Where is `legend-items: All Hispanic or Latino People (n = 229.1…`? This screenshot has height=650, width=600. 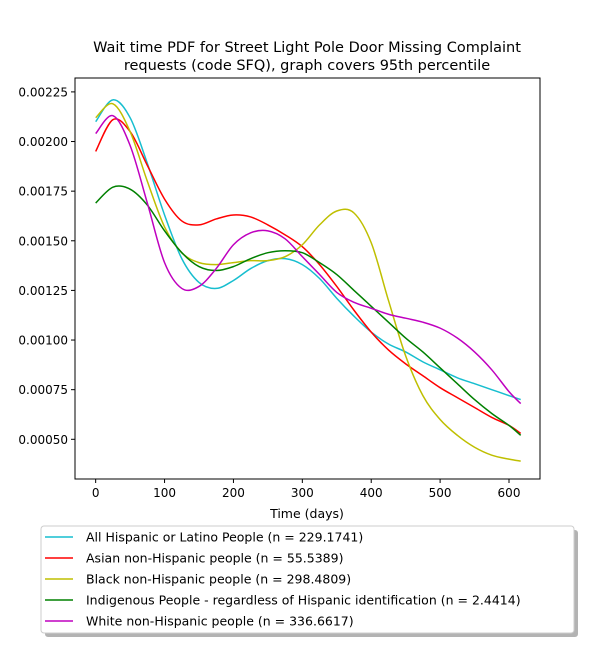
legend-items: All Hispanic or Latino People (n = 229.1… is located at coordinates (283, 579).